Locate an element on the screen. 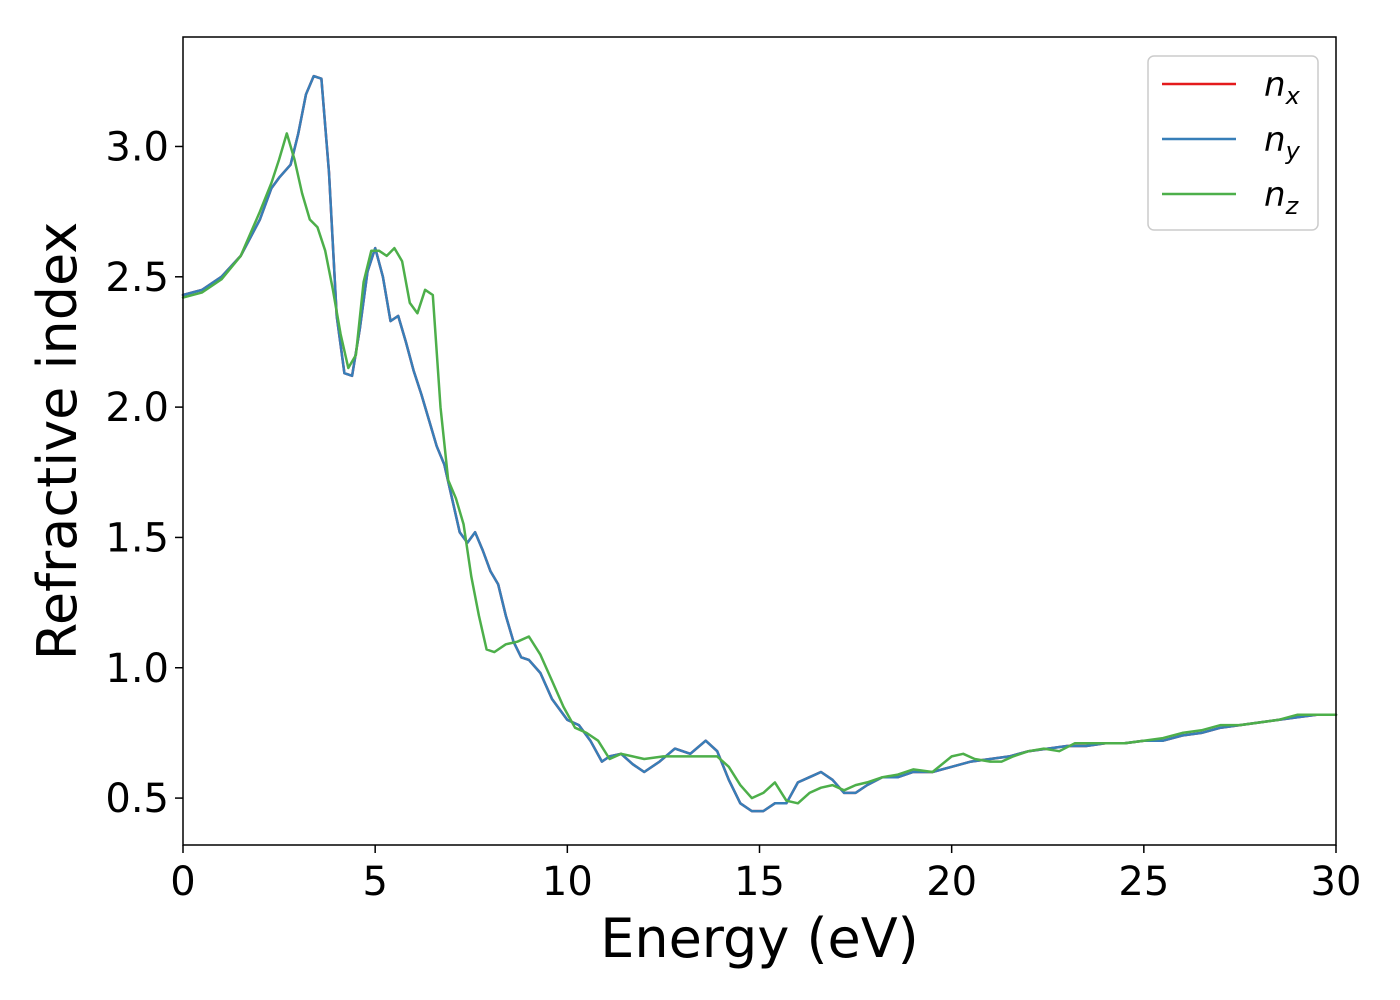 This screenshot has width=1400, height=1000. y-tick-label: 2.0 is located at coordinates (137, 408).